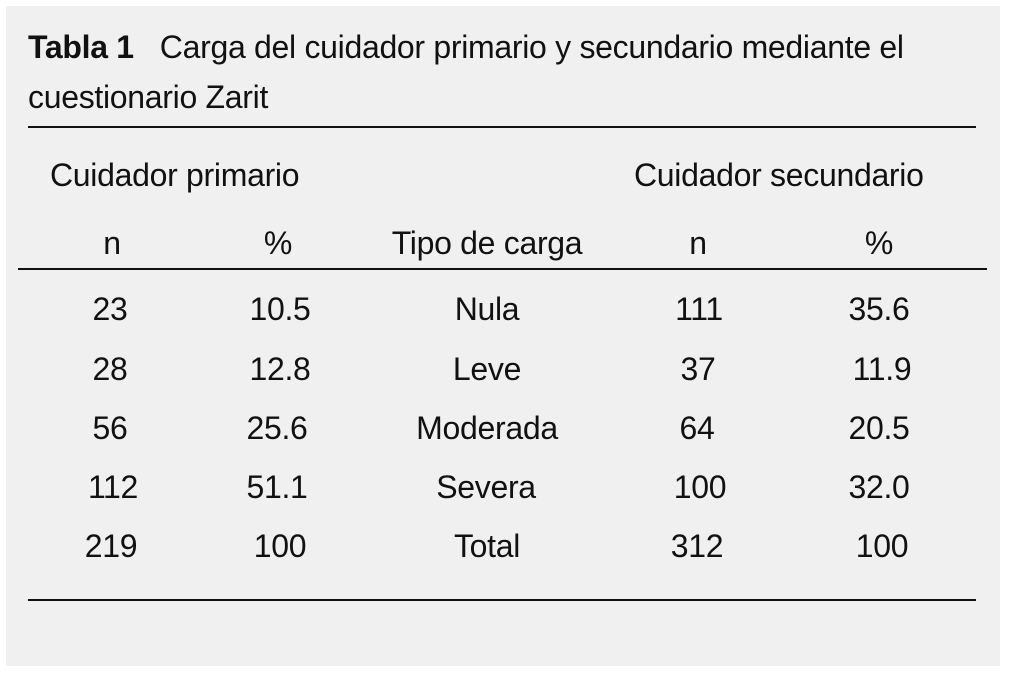 The image size is (1012, 675). Describe the element at coordinates (698, 369) in the screenshot. I see `table-cell: 37` at that location.